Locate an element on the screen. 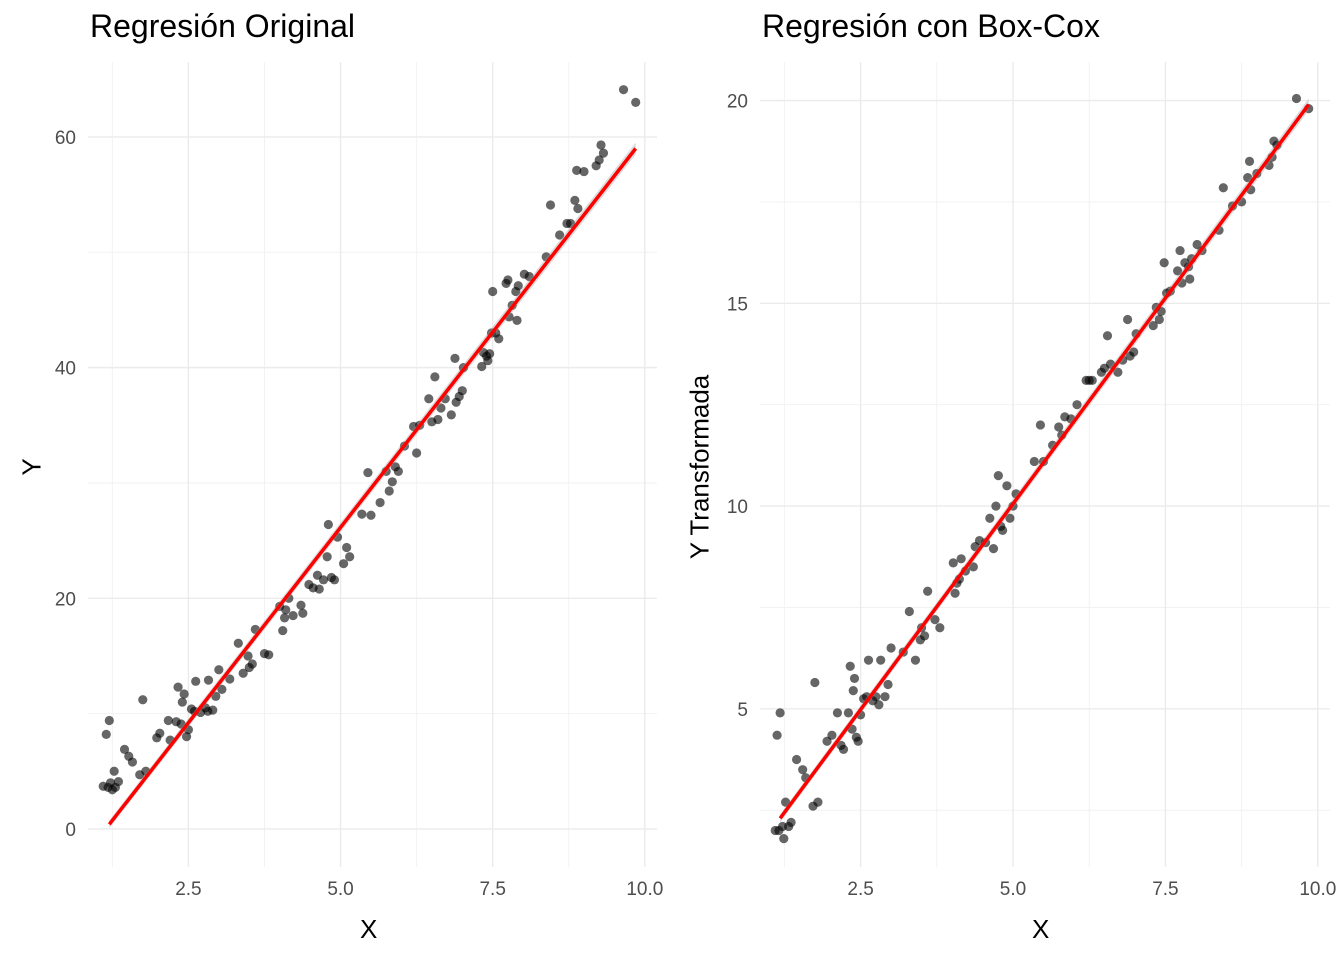 This screenshot has height=960, width=1344. right-x-tick-label: 10.0 is located at coordinates (1317, 889).